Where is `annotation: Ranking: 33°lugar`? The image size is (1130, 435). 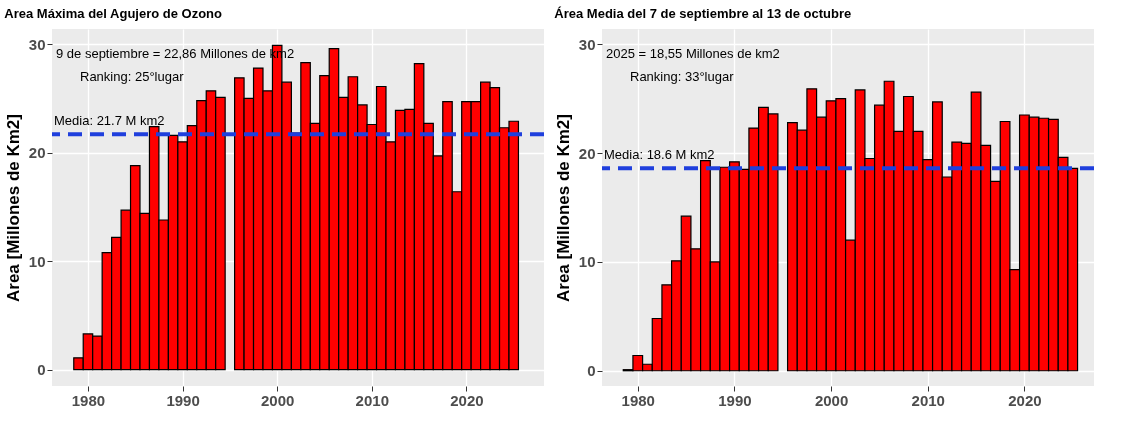
annotation: Ranking: 33°lugar is located at coordinates (682, 76).